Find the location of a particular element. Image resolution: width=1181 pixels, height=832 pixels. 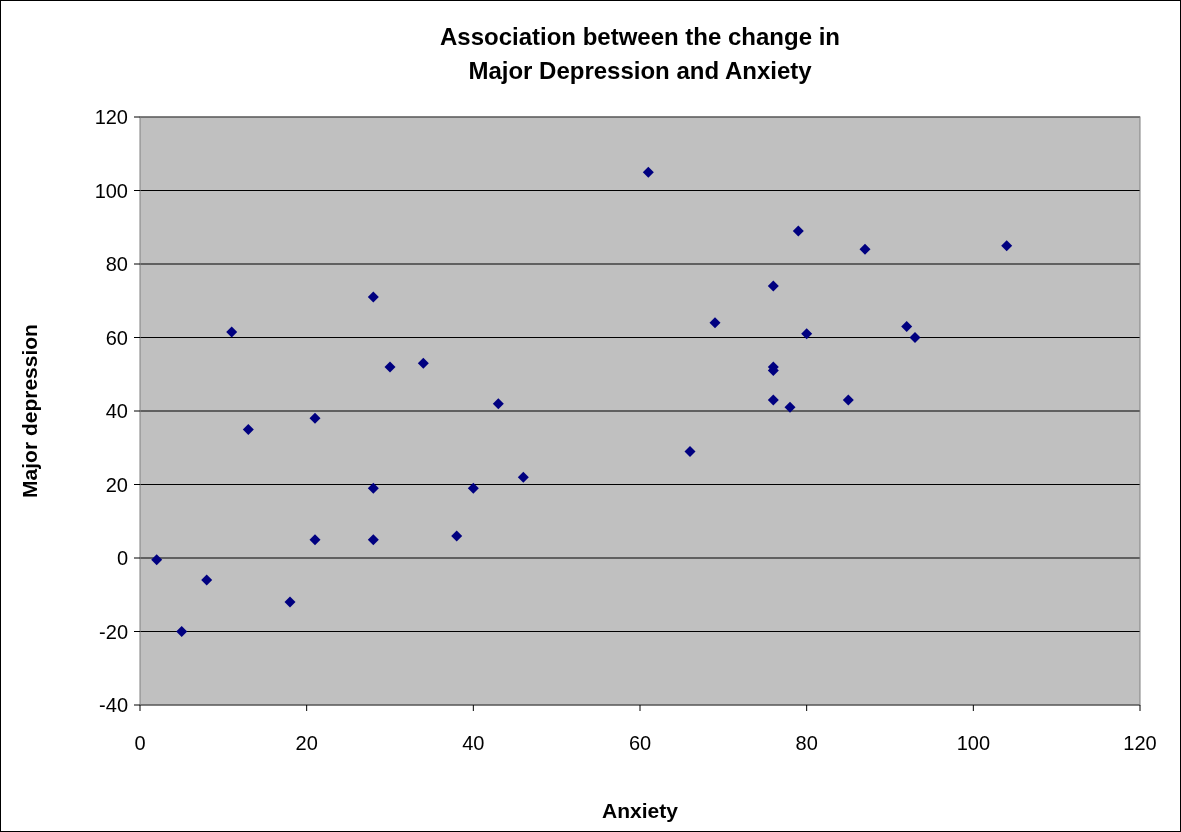

x-tick-label: 80 is located at coordinates (806, 743).